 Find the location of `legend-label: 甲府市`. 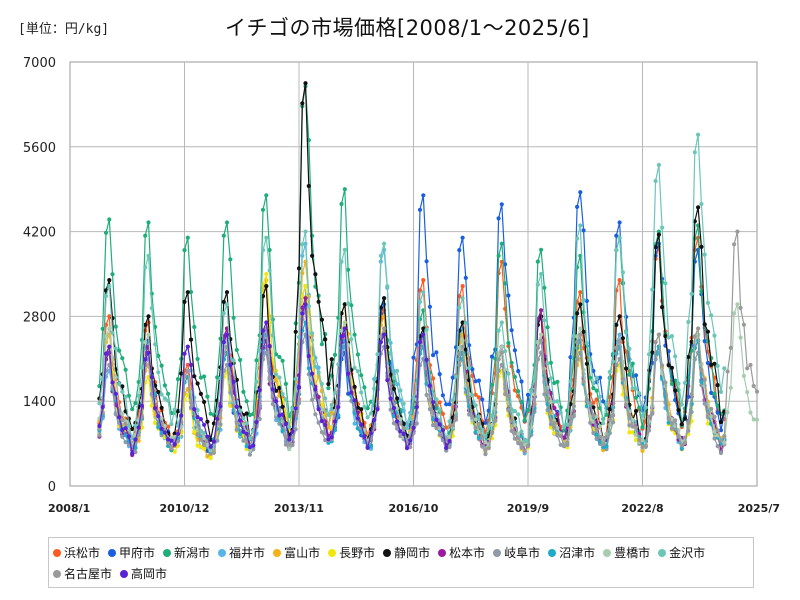

legend-label: 甲府市 is located at coordinates (137, 553).